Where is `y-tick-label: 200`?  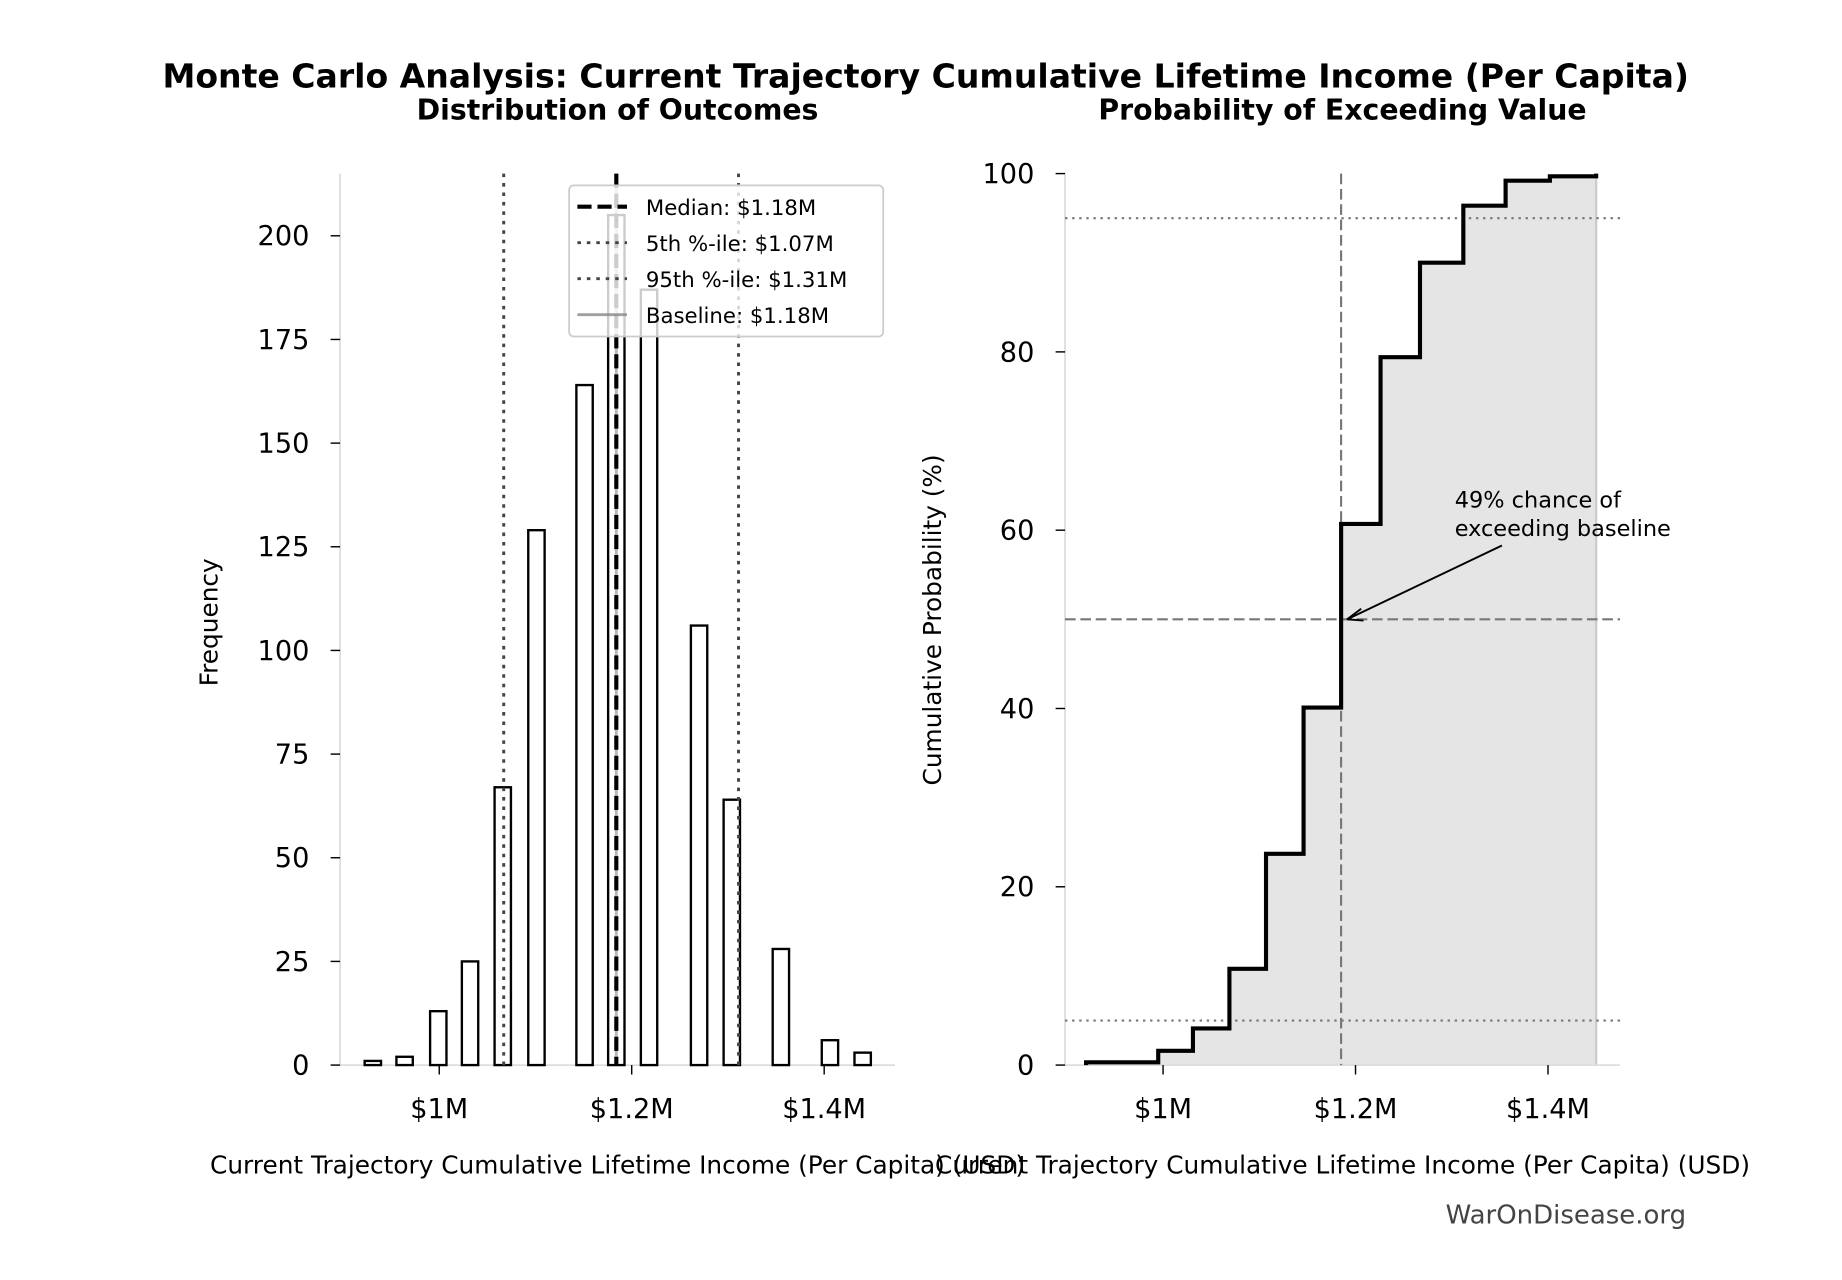
y-tick-label: 200 is located at coordinates (284, 236).